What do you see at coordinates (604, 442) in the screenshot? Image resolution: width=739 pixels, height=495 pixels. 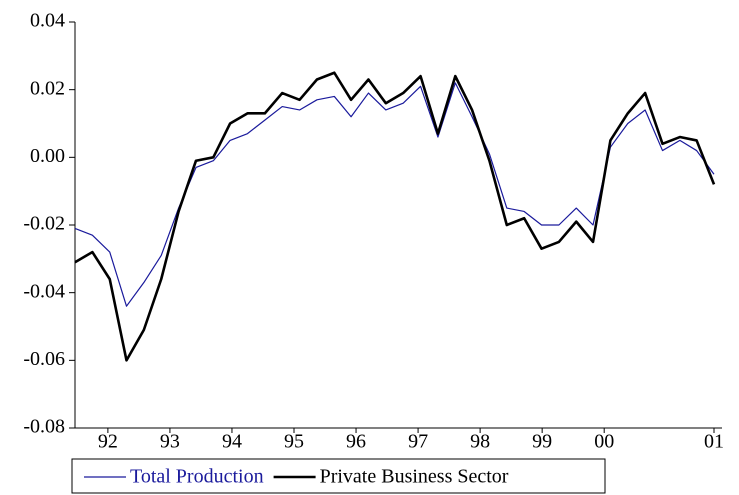 I see `x-tick-label: 00` at bounding box center [604, 442].